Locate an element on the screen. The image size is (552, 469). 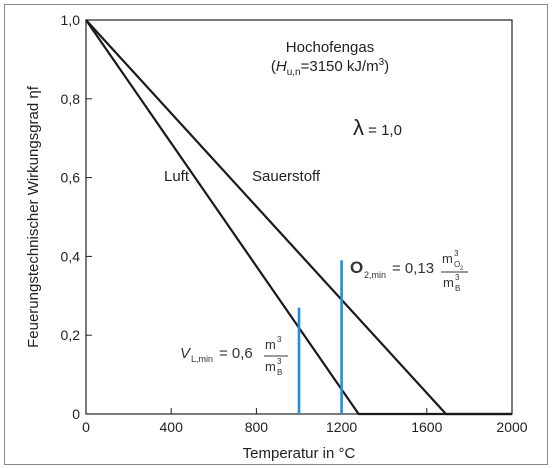
svg-text: 2 is located at coordinates (462, 269).